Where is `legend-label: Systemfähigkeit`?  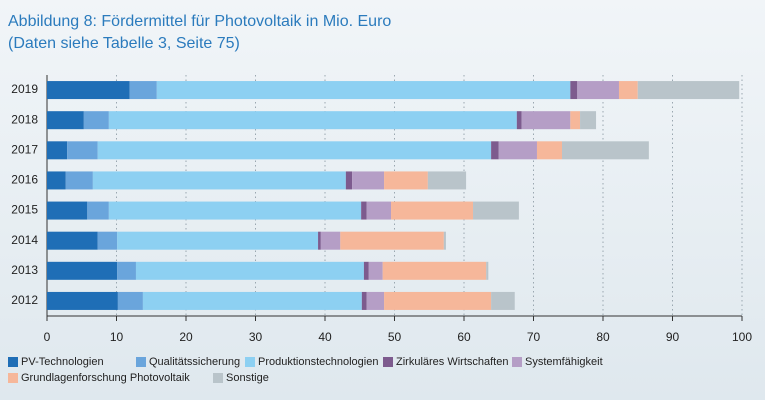 legend-label: Systemfähigkeit is located at coordinates (564, 362).